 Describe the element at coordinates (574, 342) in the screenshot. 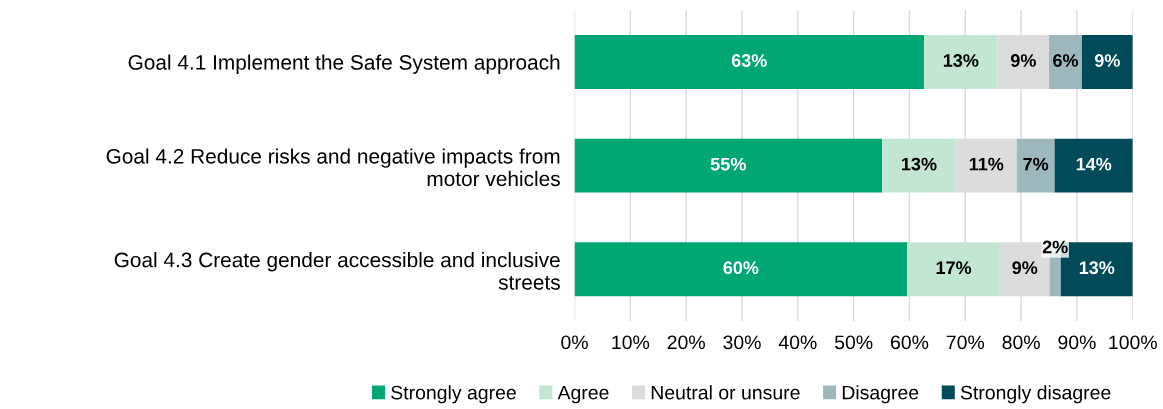

I see `x-tick-label: 0%` at that location.